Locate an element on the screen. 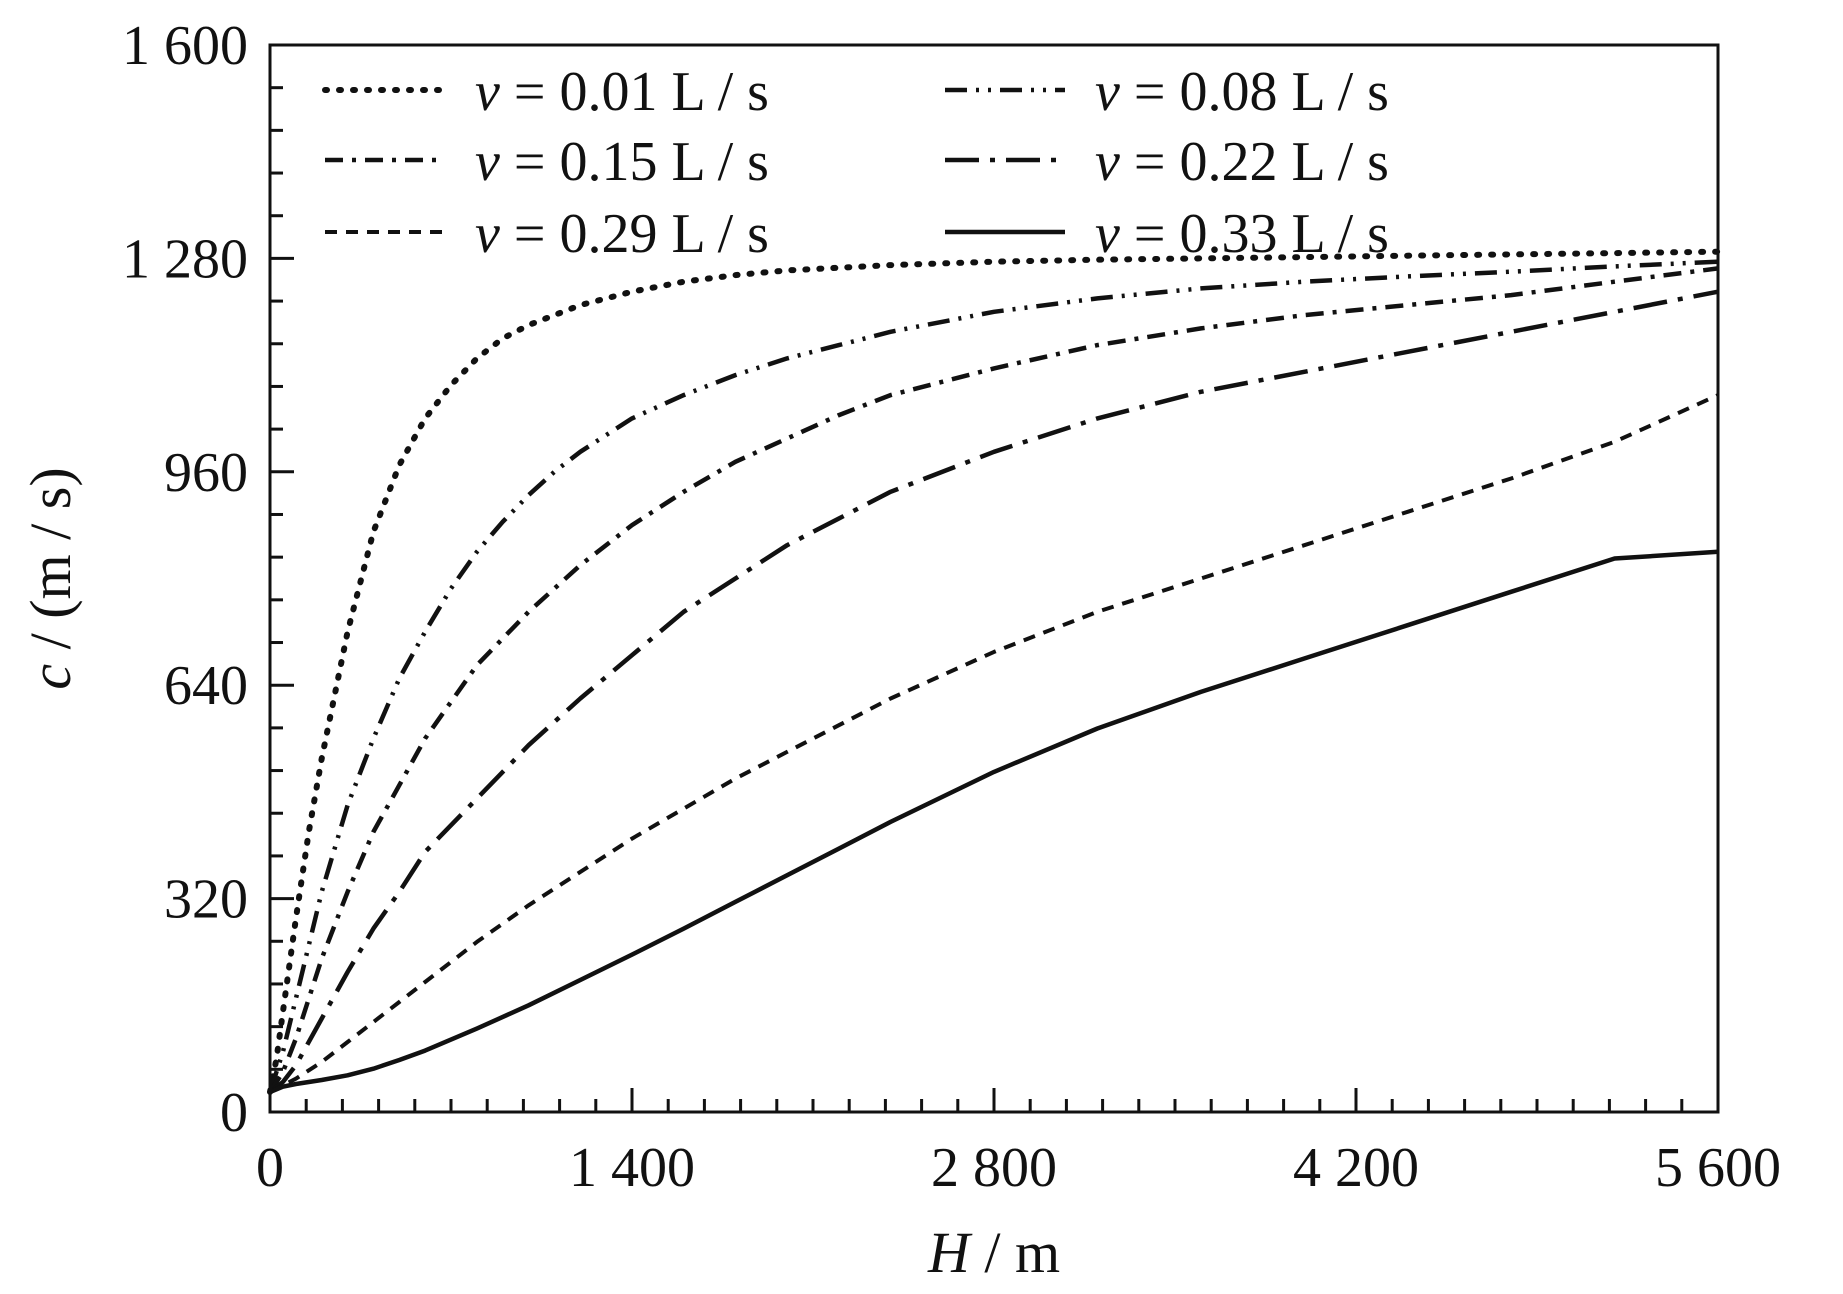 The height and width of the screenshot is (1294, 1843). legend-label-6: v = 0.33 L / s is located at coordinates (1242, 234).